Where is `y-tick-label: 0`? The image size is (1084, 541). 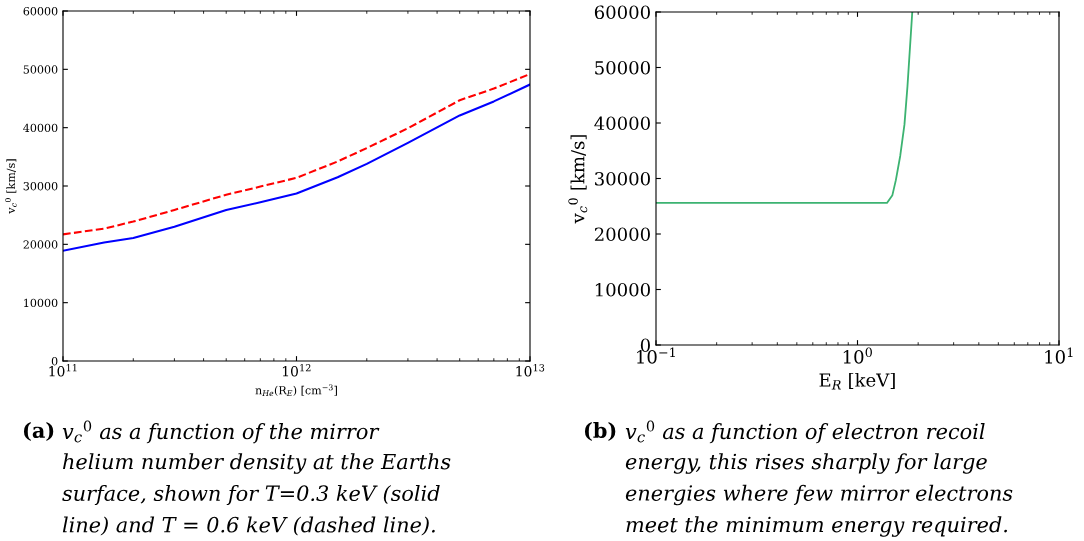
y-tick-label: 0 is located at coordinates (54, 361).